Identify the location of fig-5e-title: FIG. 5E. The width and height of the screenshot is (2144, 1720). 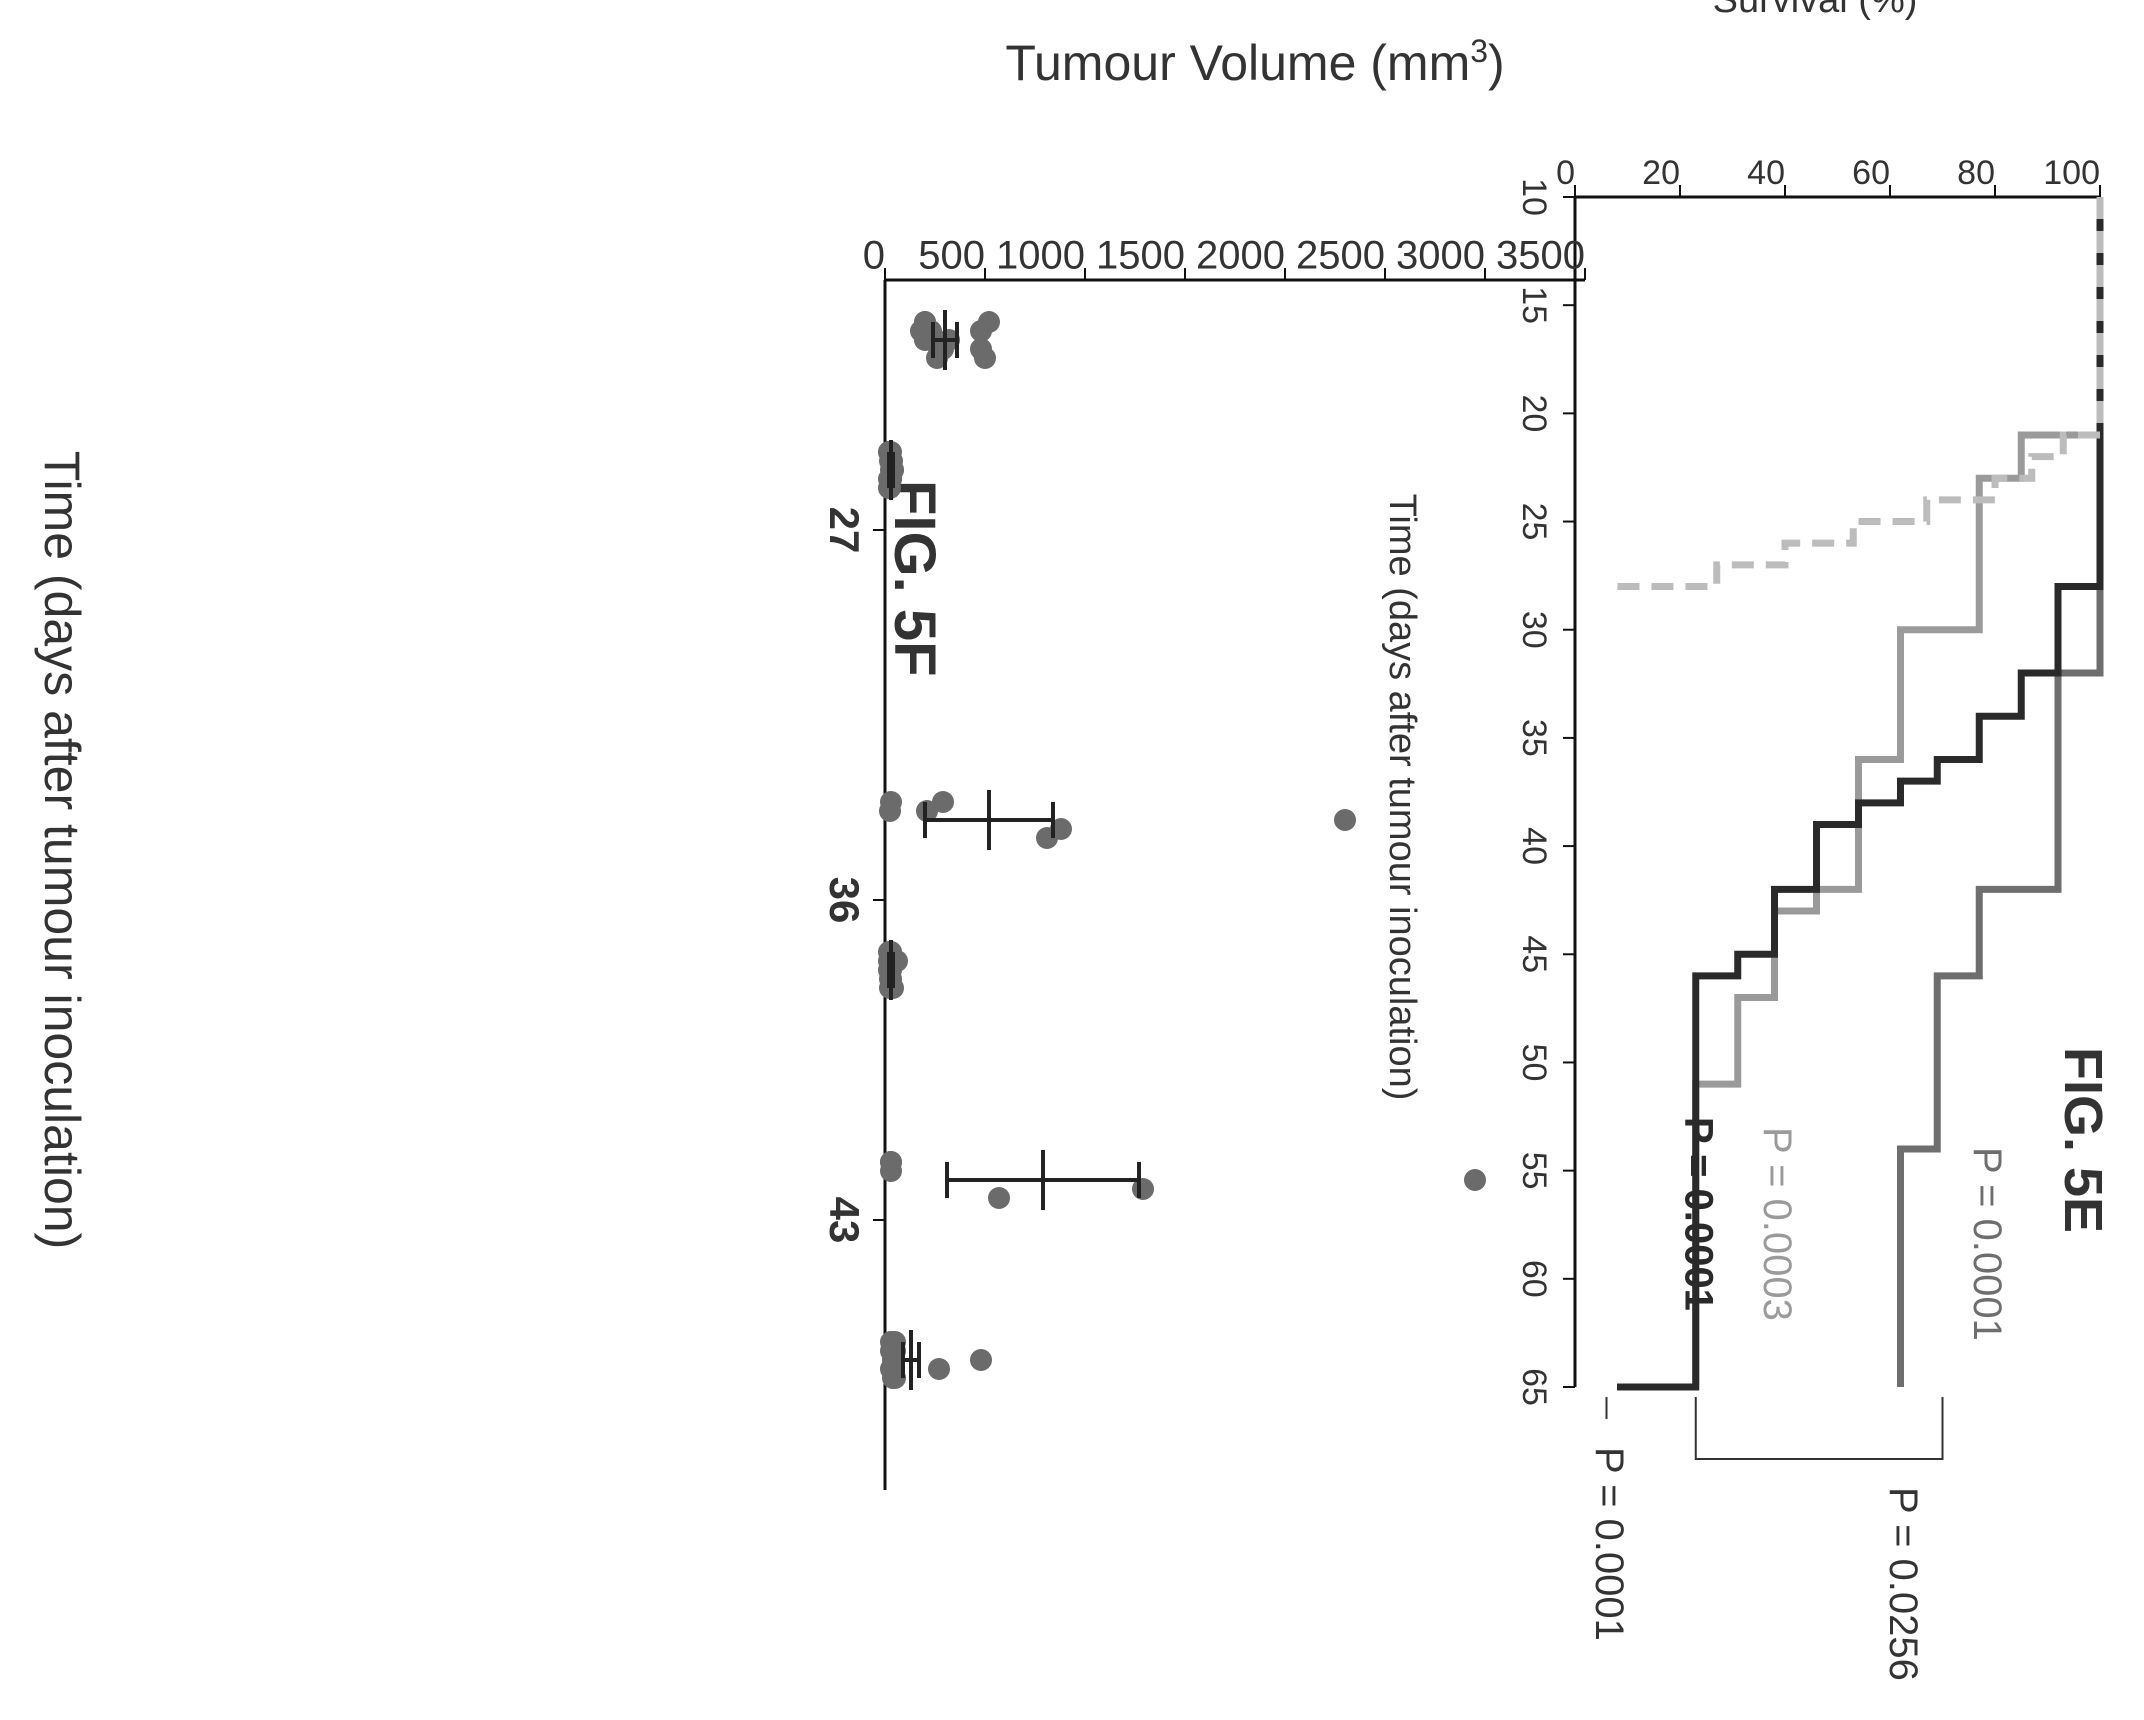
(2083, 1140).